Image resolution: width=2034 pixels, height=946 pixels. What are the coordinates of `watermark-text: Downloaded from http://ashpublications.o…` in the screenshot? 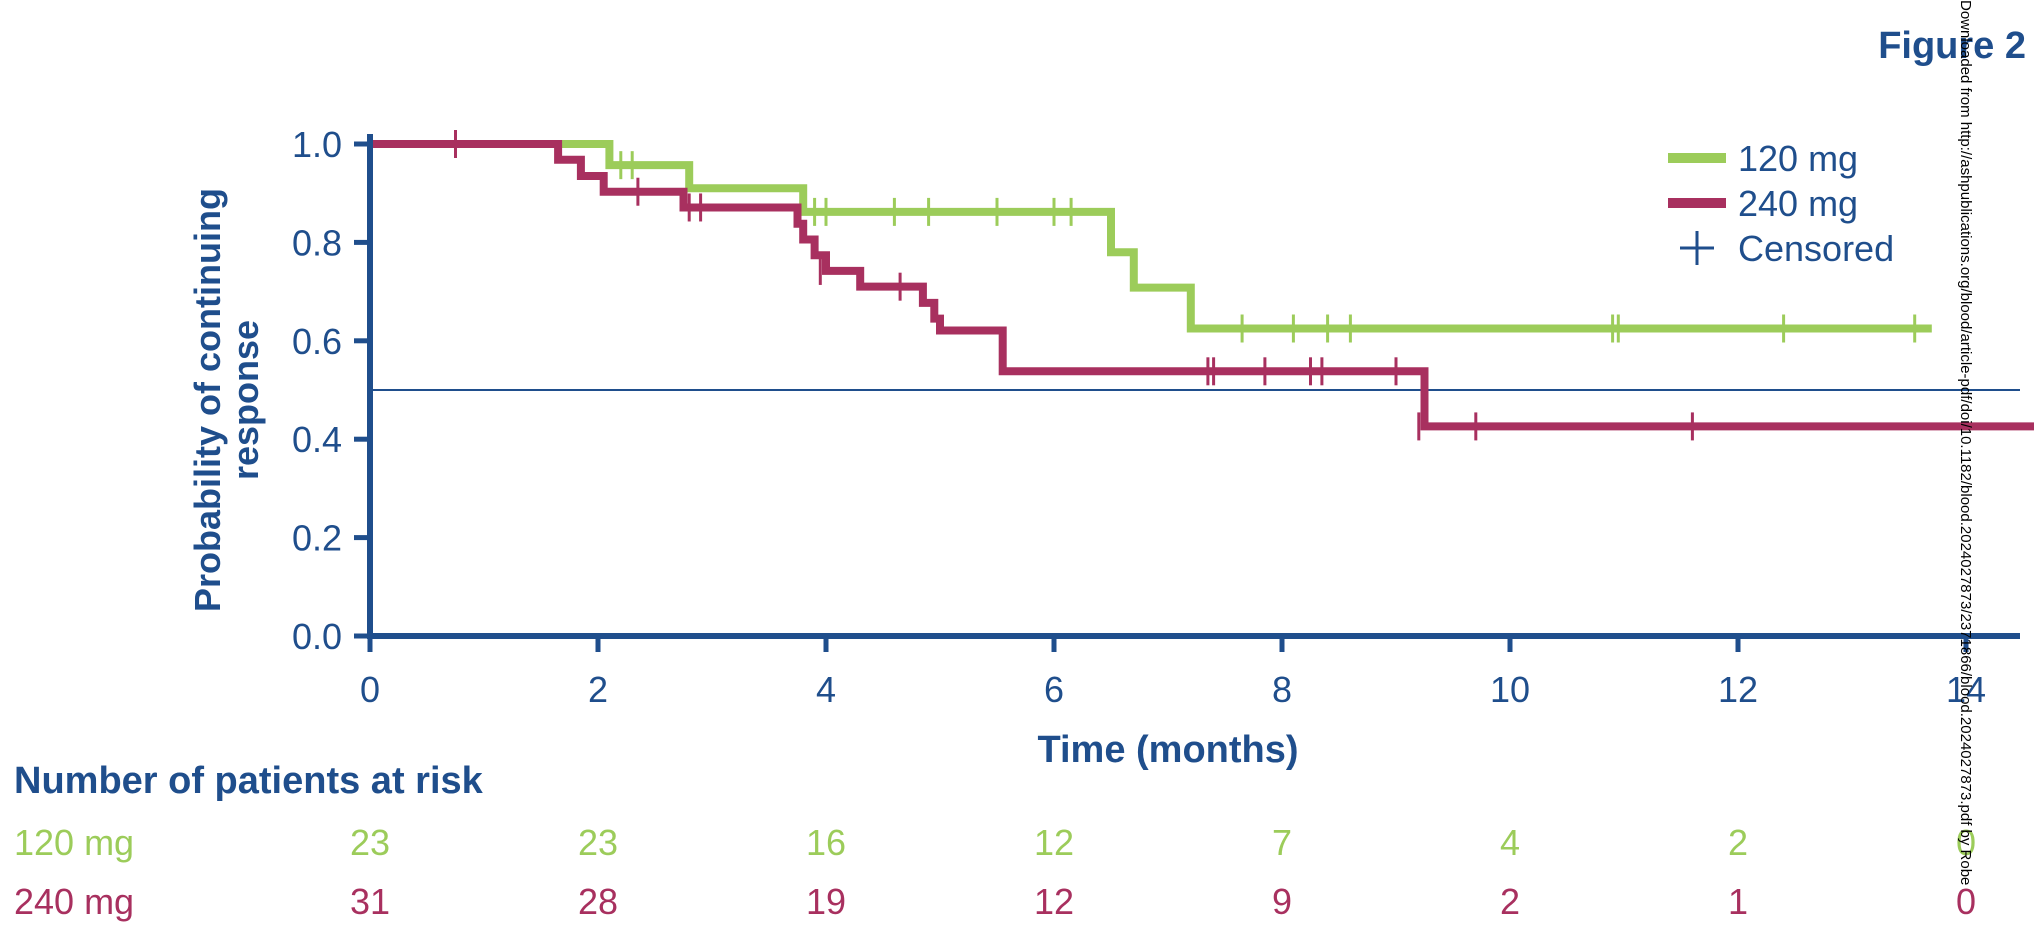 It's located at (1965, 443).